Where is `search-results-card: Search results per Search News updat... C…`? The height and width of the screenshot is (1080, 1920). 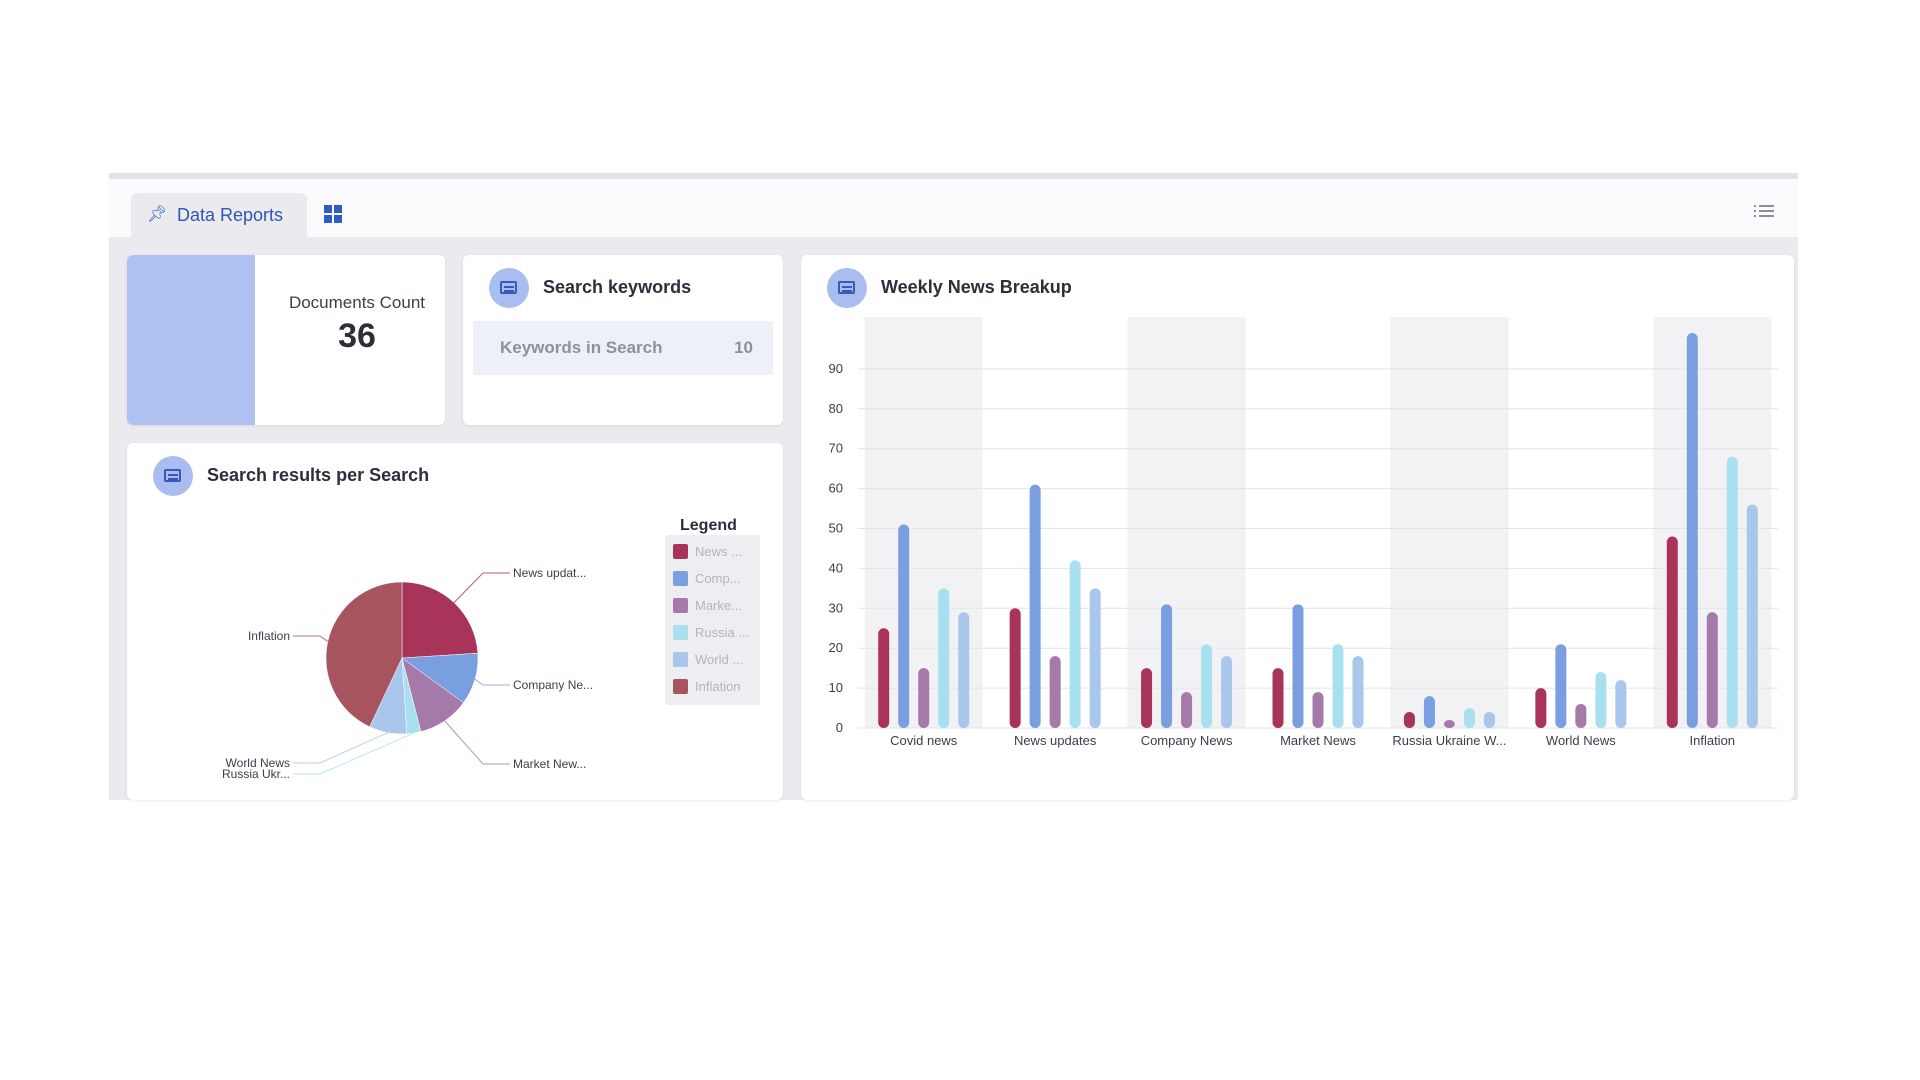
search-results-card: Search results per Search News updat... C… is located at coordinates (455, 621).